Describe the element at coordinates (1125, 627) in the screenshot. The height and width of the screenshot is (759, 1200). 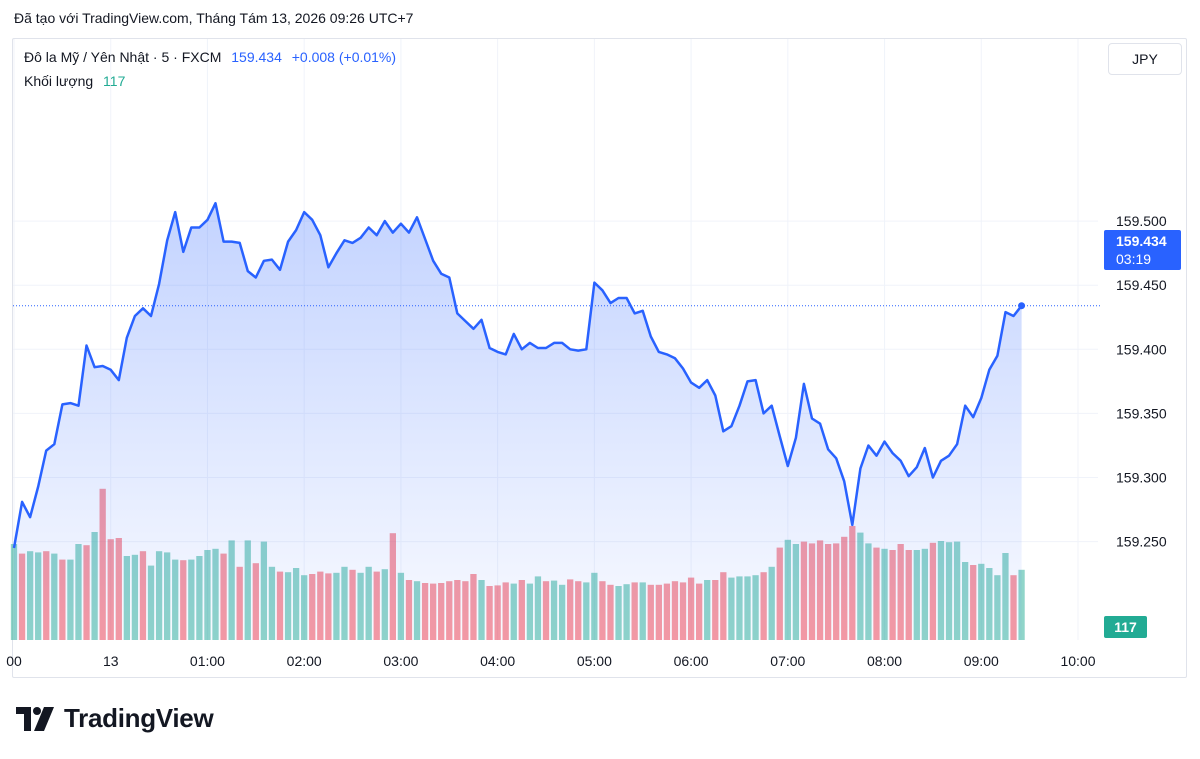
I see `volume-badge: 117` at that location.